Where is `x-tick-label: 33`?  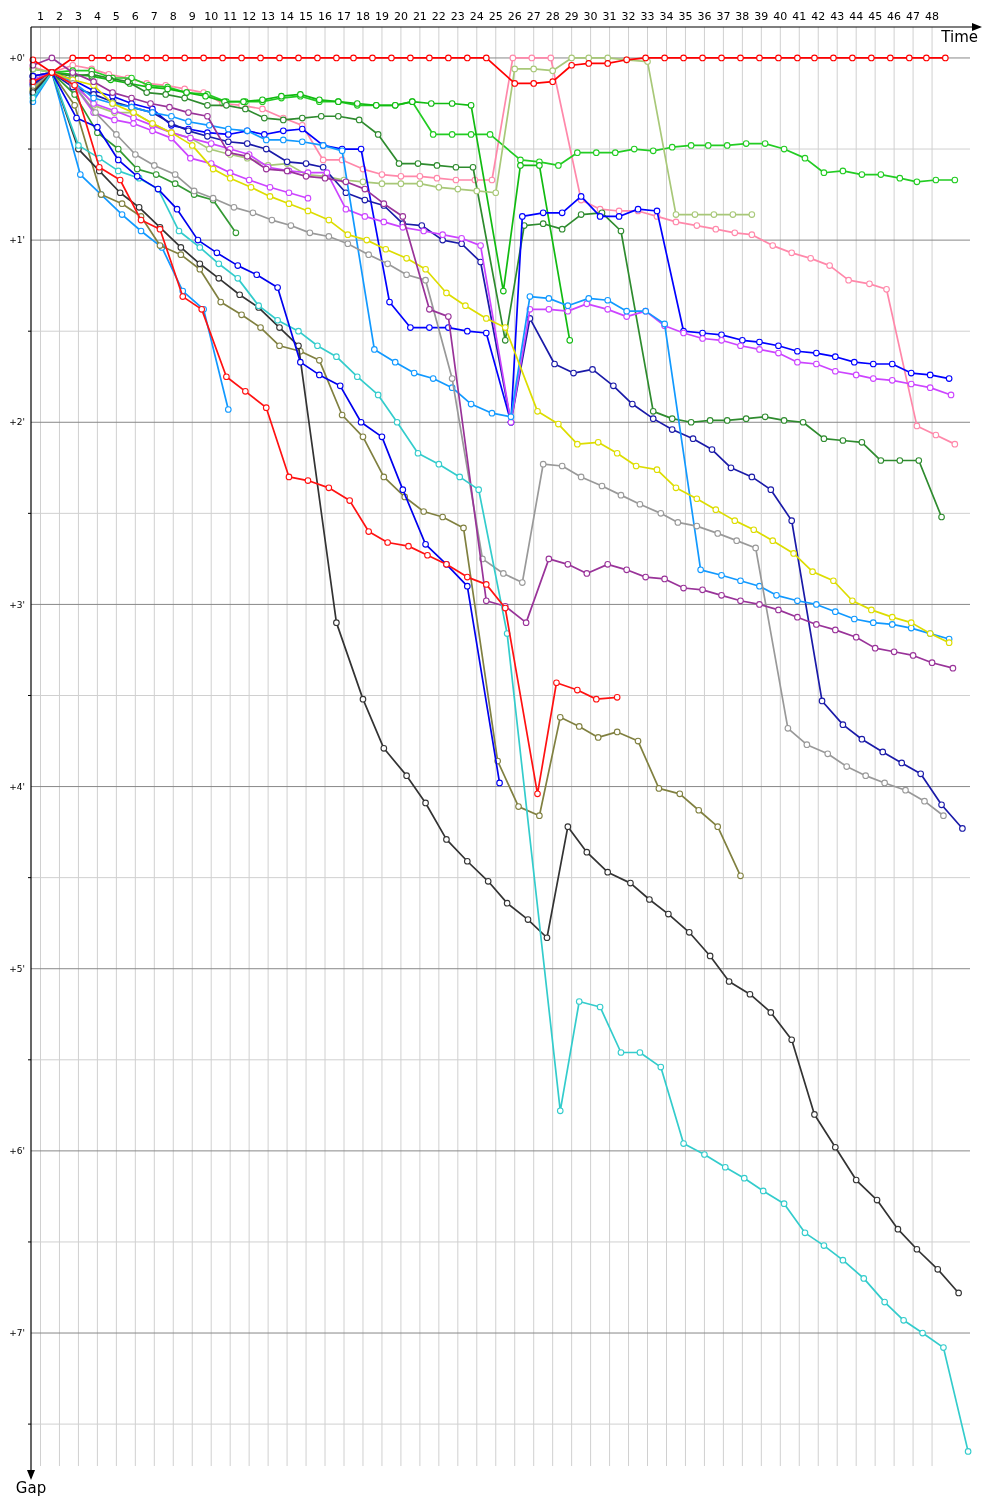 x-tick-label: 33 is located at coordinates (647, 16).